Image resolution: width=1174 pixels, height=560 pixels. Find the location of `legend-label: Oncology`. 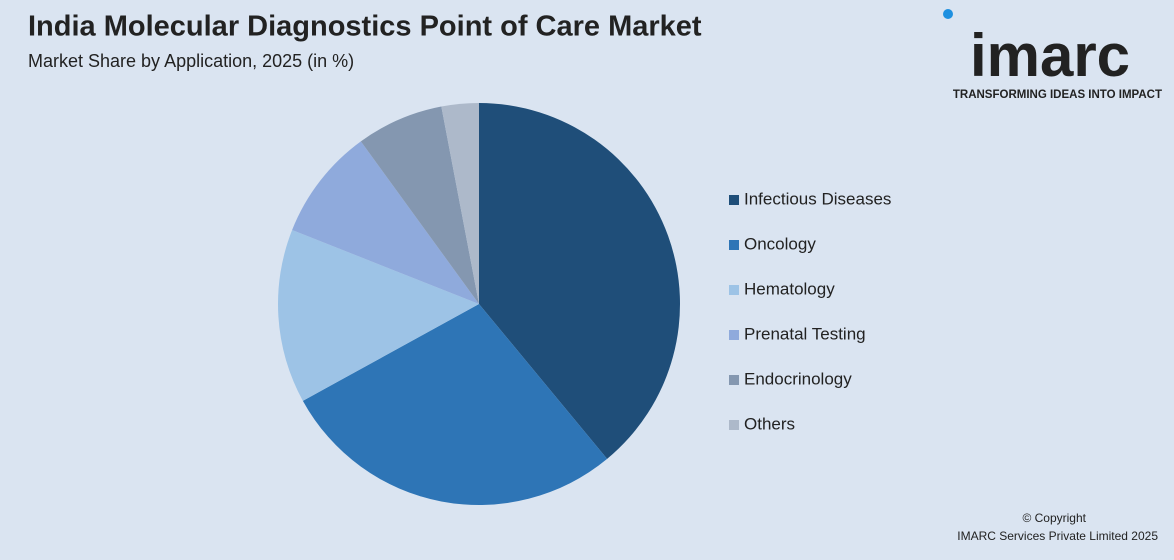

legend-label: Oncology is located at coordinates (780, 243).